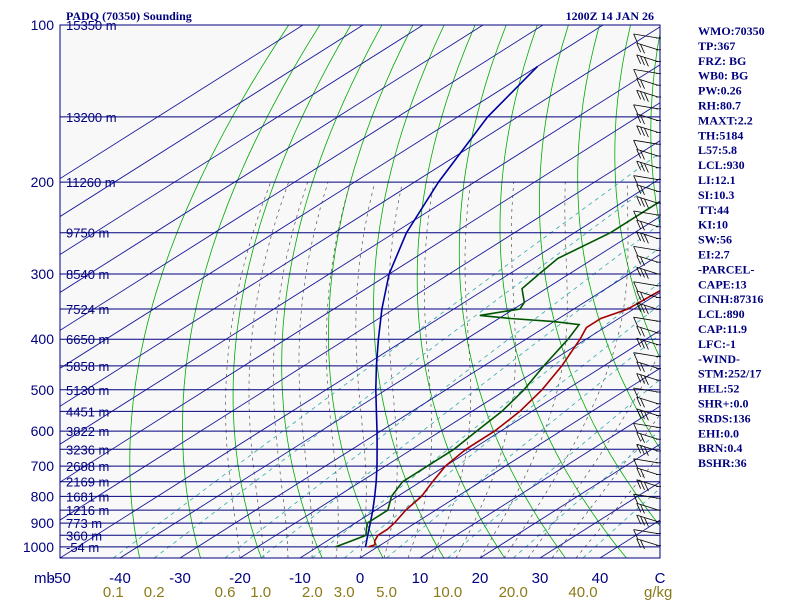  I want to click on pressure-unit-label: mb, so click(44, 578).